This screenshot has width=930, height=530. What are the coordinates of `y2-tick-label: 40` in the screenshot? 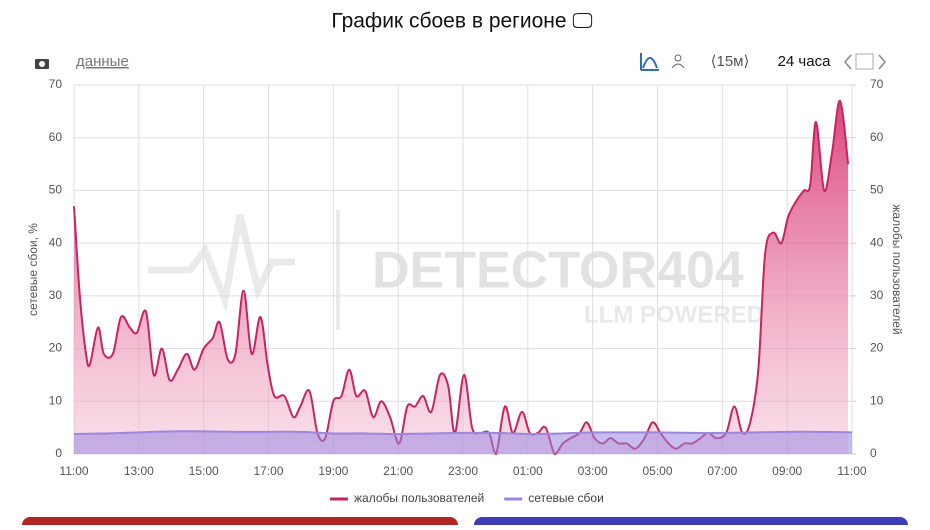 It's located at (877, 242).